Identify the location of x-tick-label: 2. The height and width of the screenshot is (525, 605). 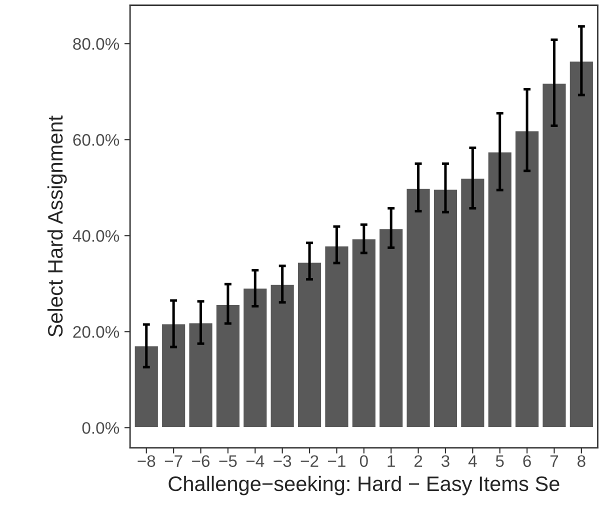
(418, 461).